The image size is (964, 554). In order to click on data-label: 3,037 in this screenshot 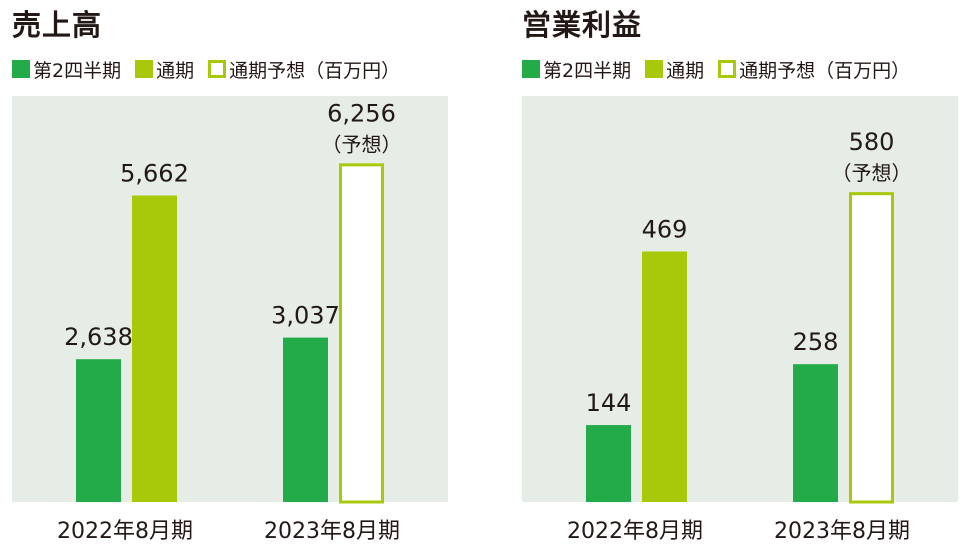, I will do `click(305, 316)`.